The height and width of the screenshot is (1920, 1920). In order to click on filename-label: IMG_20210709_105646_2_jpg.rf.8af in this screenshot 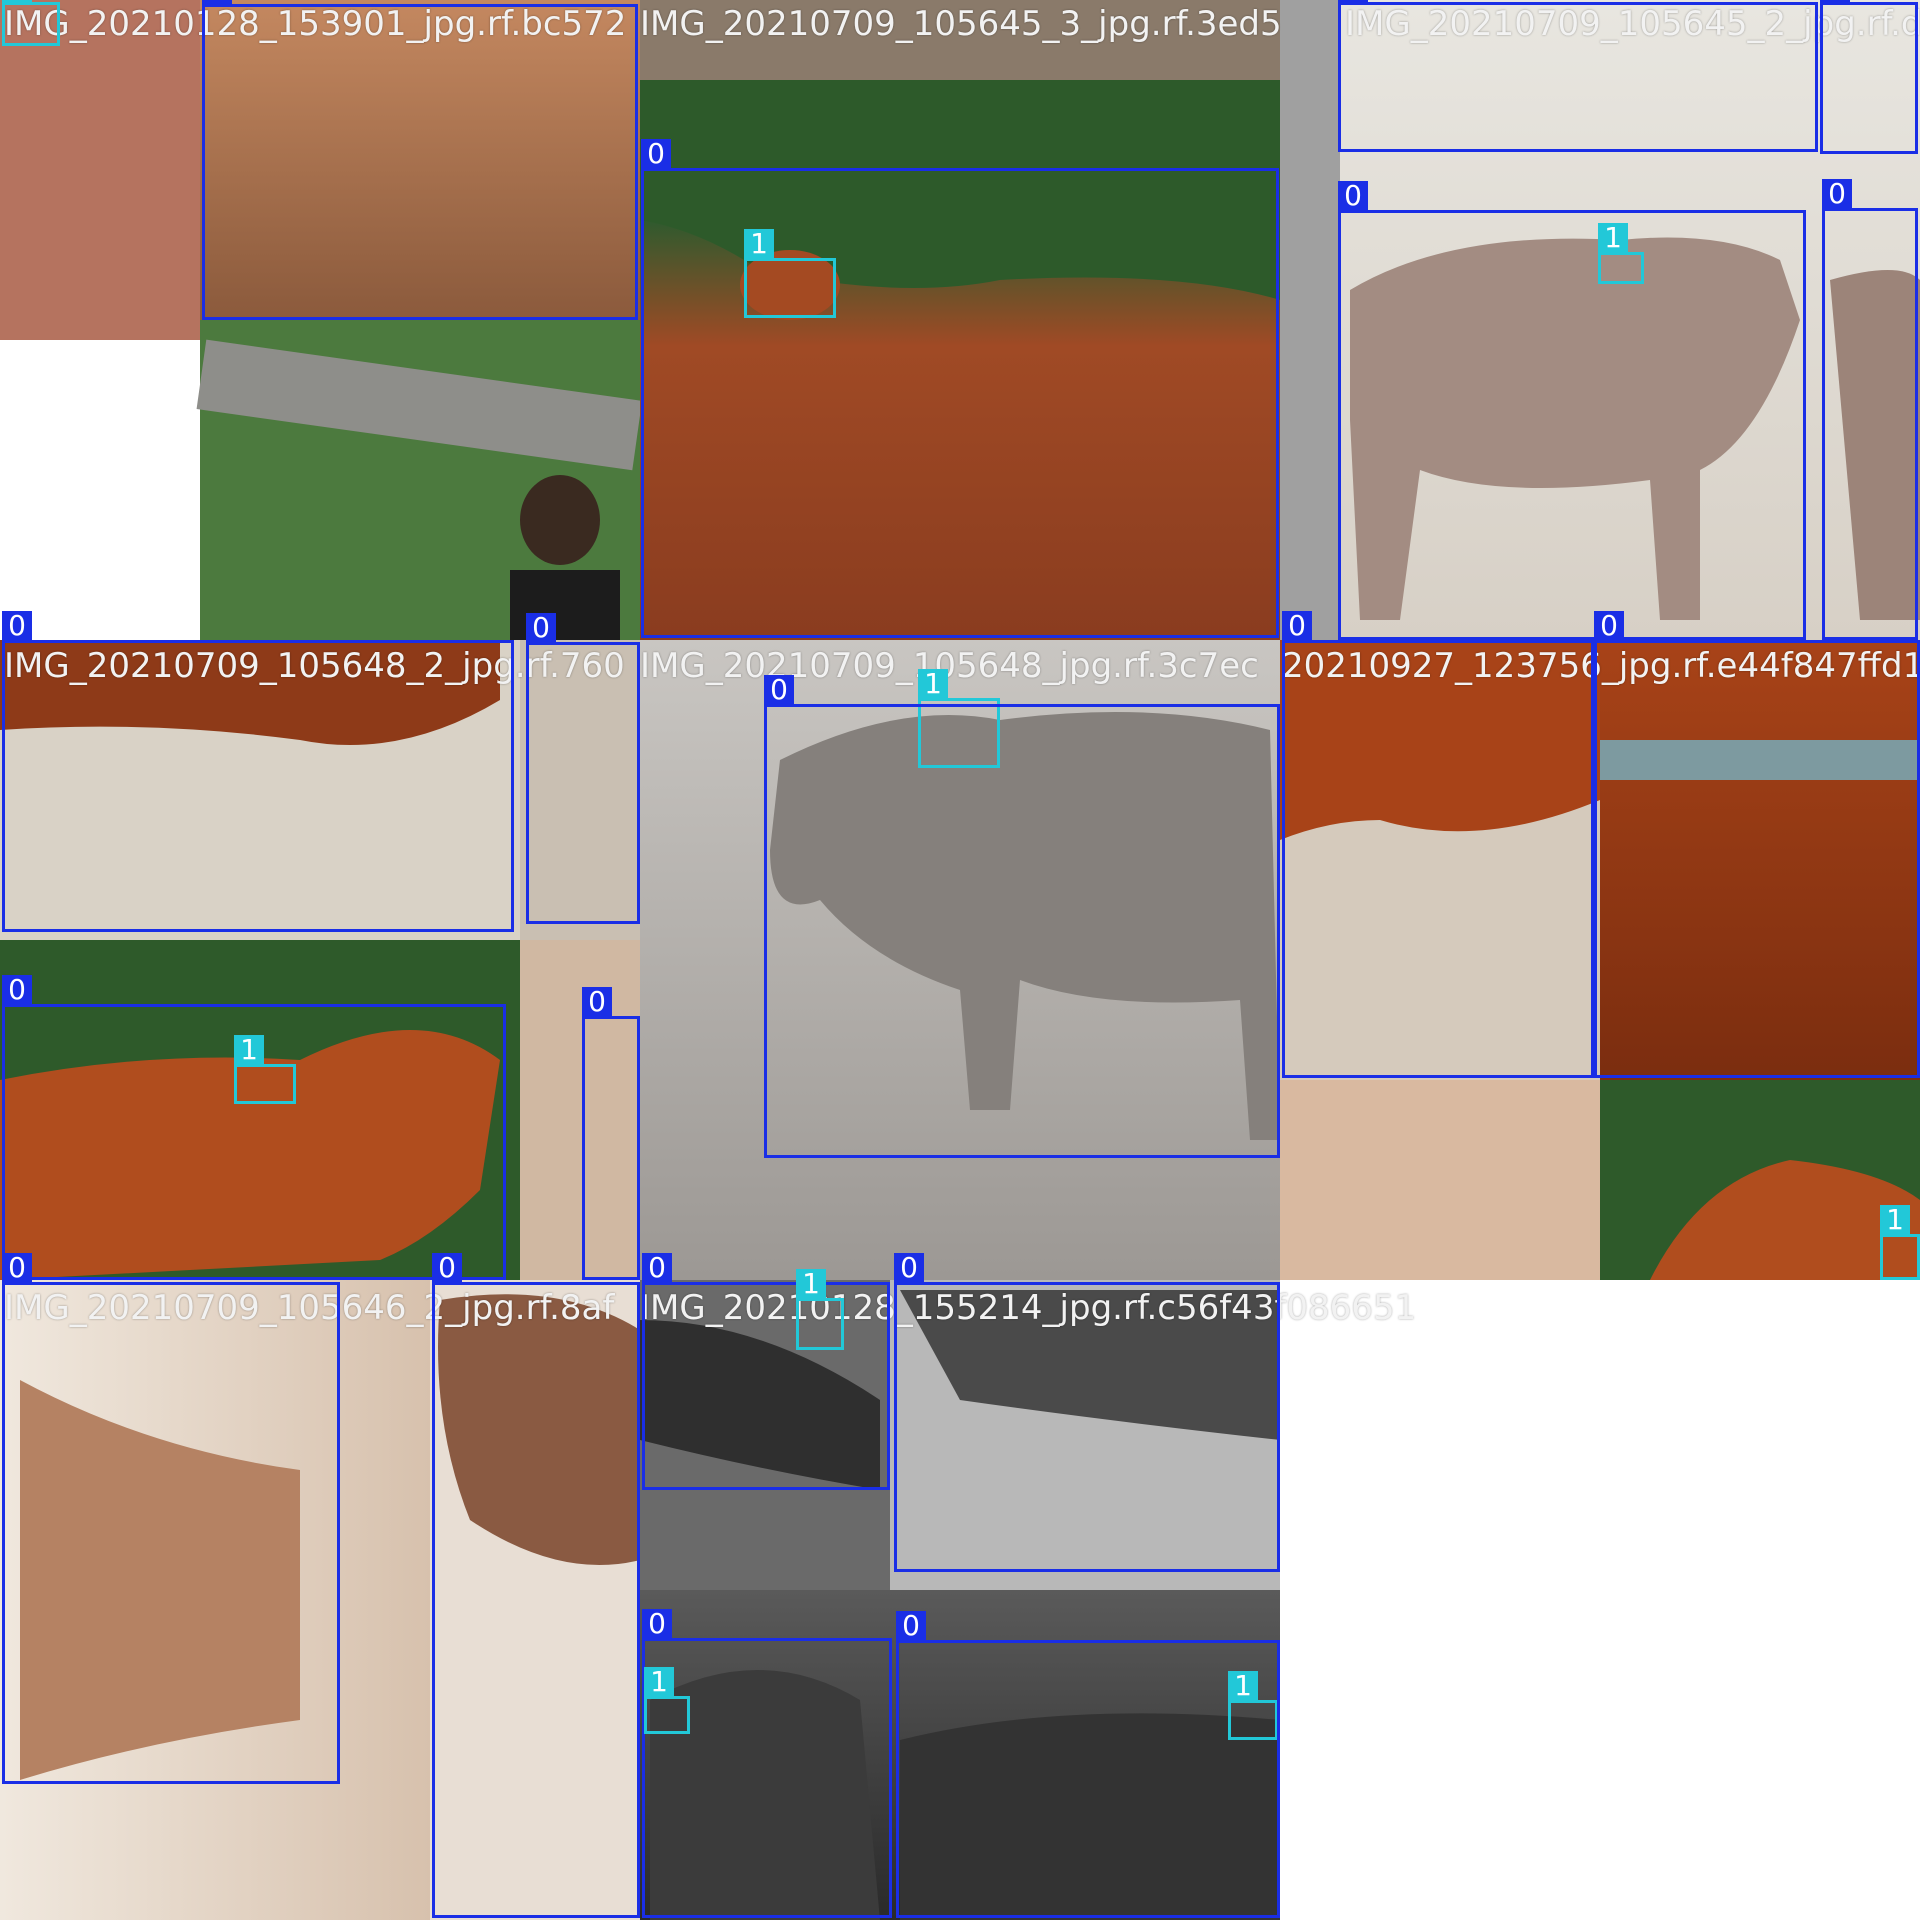, I will do `click(309, 1308)`.